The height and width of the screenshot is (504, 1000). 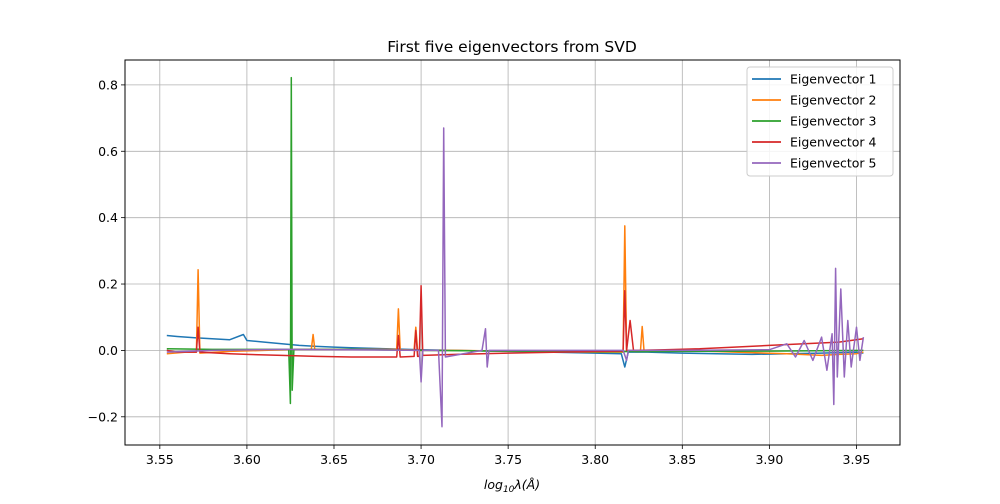 What do you see at coordinates (103, 416) in the screenshot?
I see `y-tick-label: −0.2` at bounding box center [103, 416].